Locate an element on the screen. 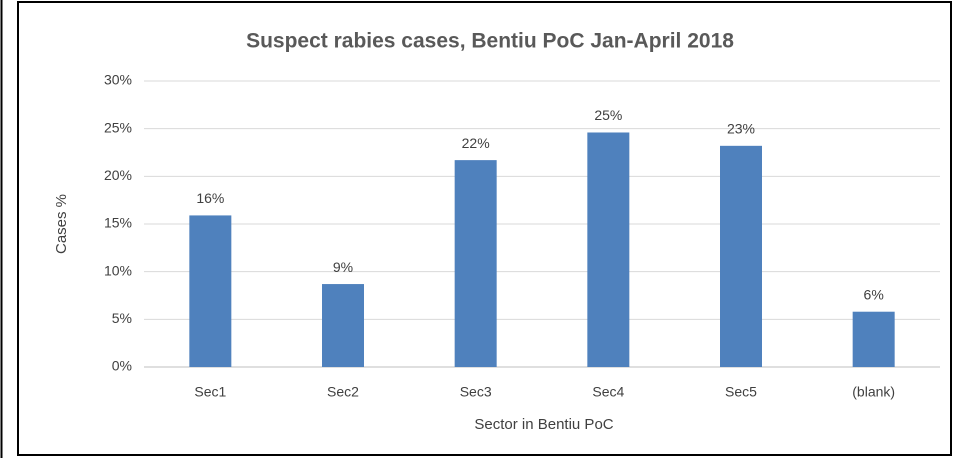  data-label: 22% is located at coordinates (476, 143).